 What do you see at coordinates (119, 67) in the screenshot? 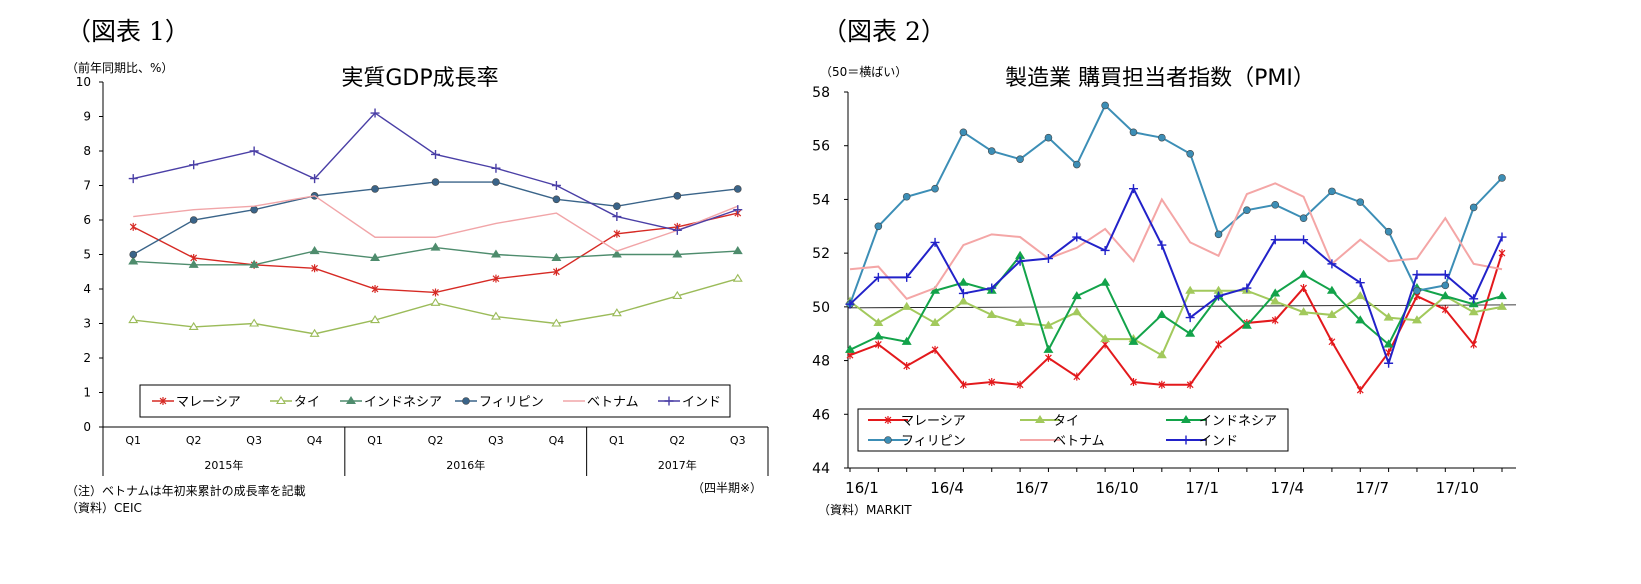
I see `chart1-y-unit: （前年同期比、%）` at bounding box center [119, 67].